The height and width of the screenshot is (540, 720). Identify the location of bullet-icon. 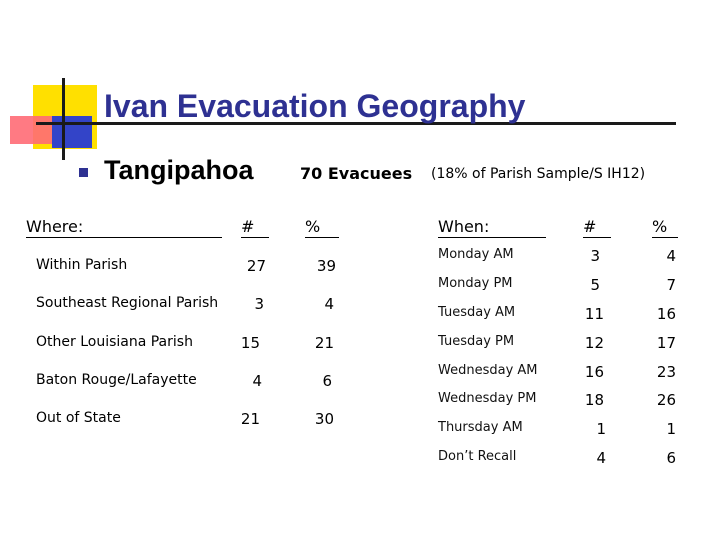
(83, 172).